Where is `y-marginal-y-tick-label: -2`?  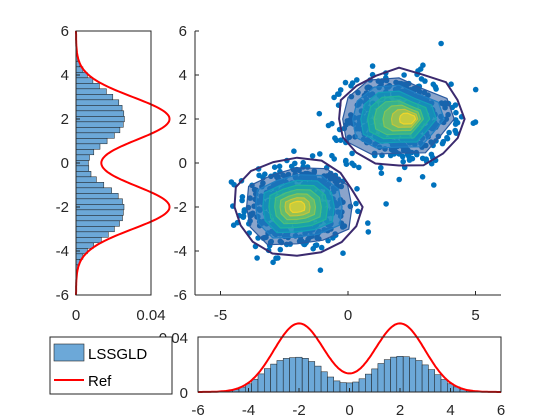 y-marginal-y-tick-label: -2 is located at coordinates (62, 207).